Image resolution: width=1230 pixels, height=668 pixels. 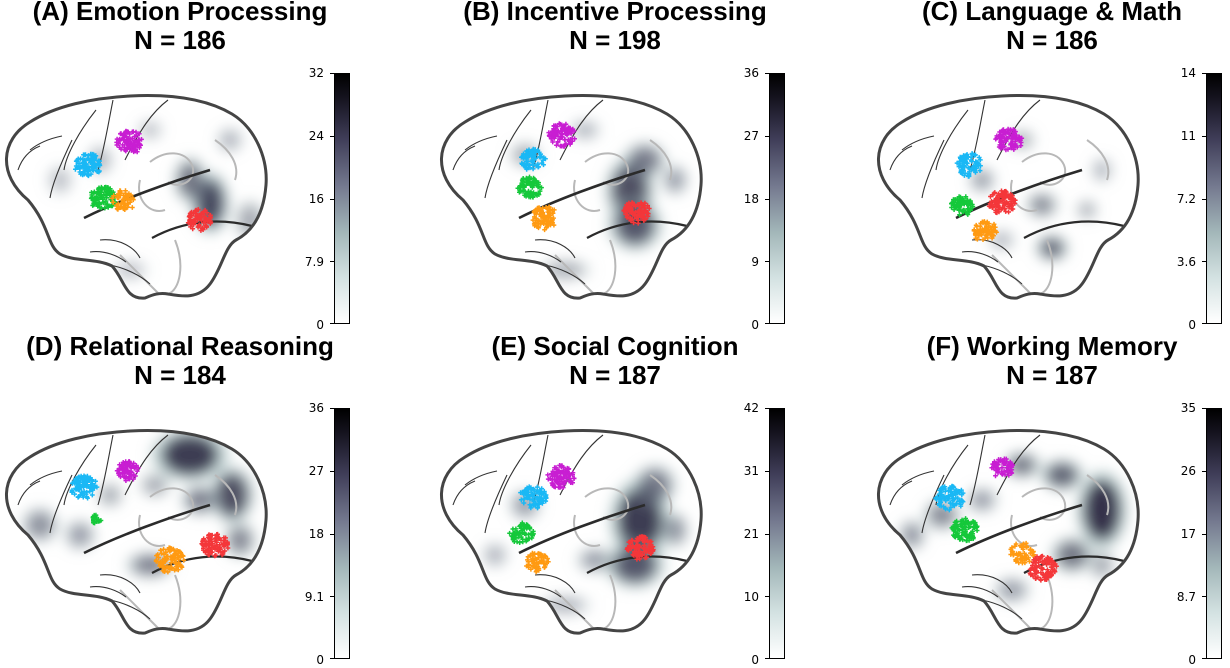 I want to click on cluster-green, so click(x=97, y=519).